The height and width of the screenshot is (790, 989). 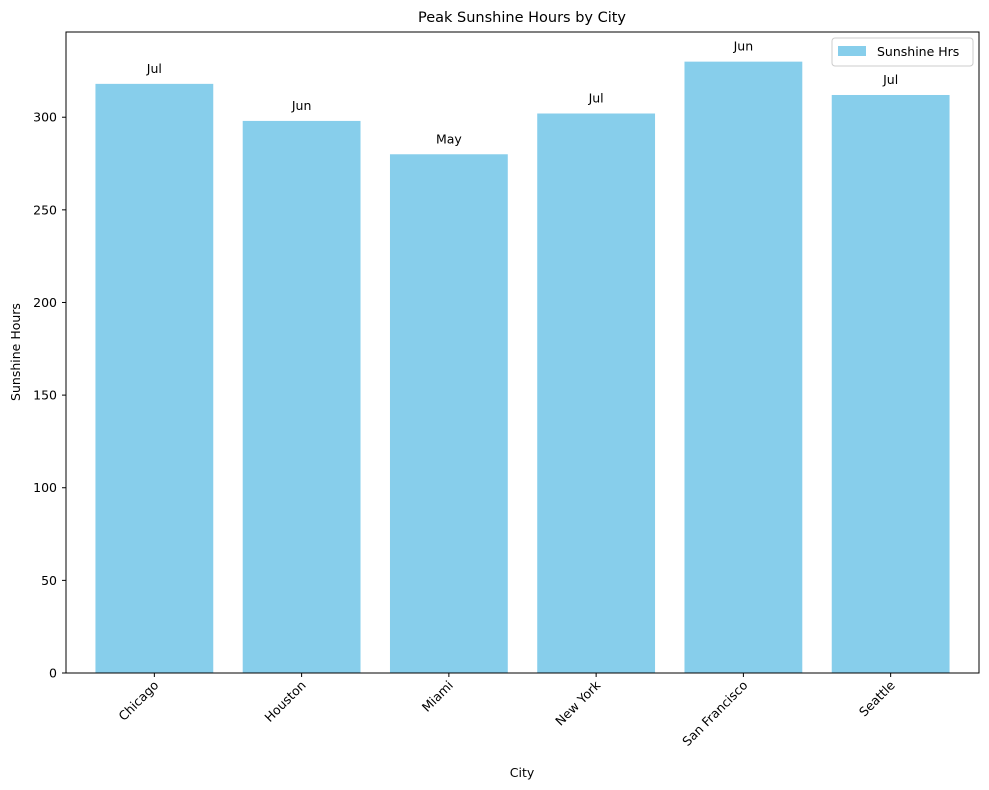 I want to click on y-tick-label: 100, so click(x=45, y=487).